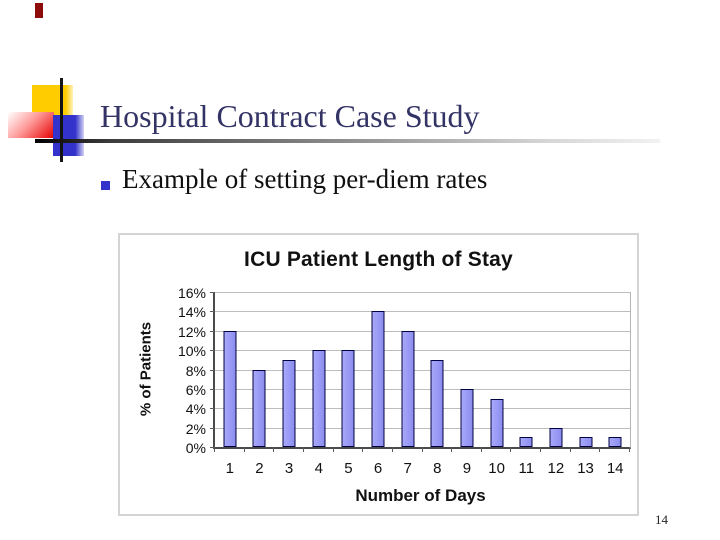 The height and width of the screenshot is (540, 720). Describe the element at coordinates (229, 468) in the screenshot. I see `x-tick-label: 1` at that location.